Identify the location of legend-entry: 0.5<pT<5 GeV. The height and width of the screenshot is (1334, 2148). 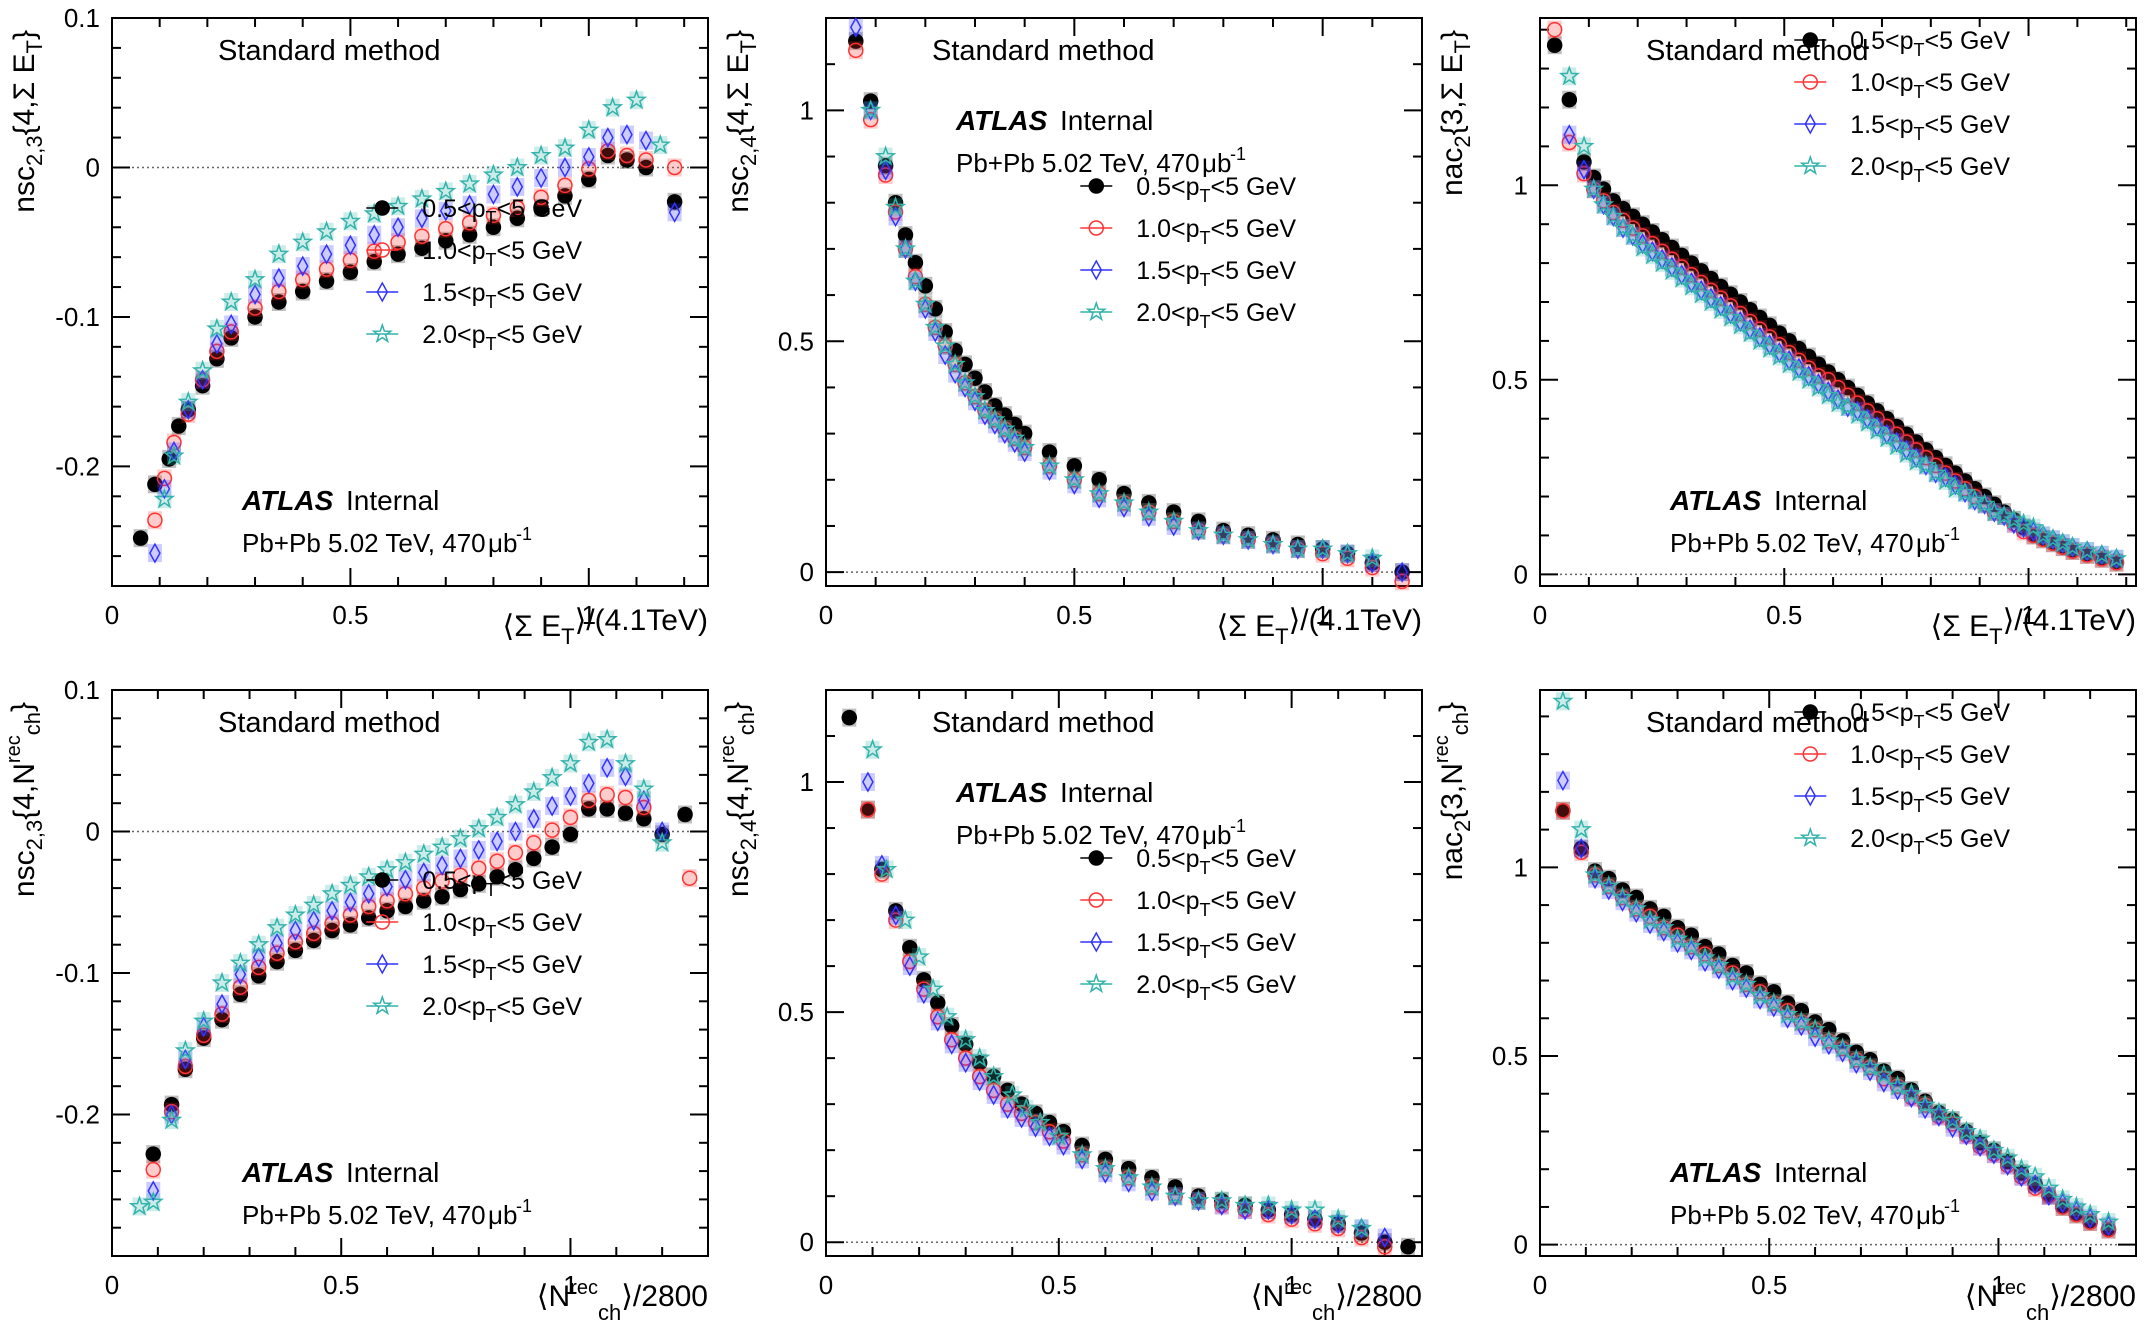
(1902, 715).